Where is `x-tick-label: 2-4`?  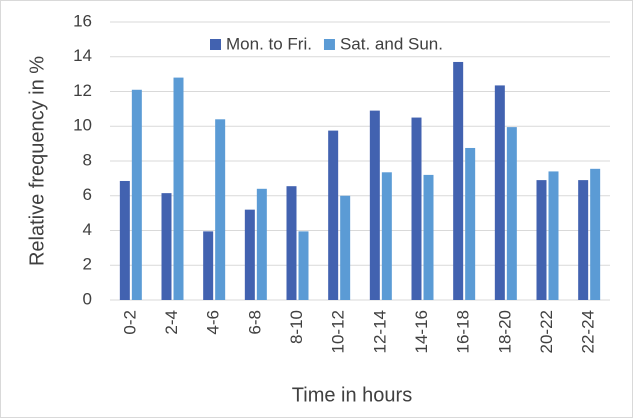 x-tick-label: 2-4 is located at coordinates (171, 322).